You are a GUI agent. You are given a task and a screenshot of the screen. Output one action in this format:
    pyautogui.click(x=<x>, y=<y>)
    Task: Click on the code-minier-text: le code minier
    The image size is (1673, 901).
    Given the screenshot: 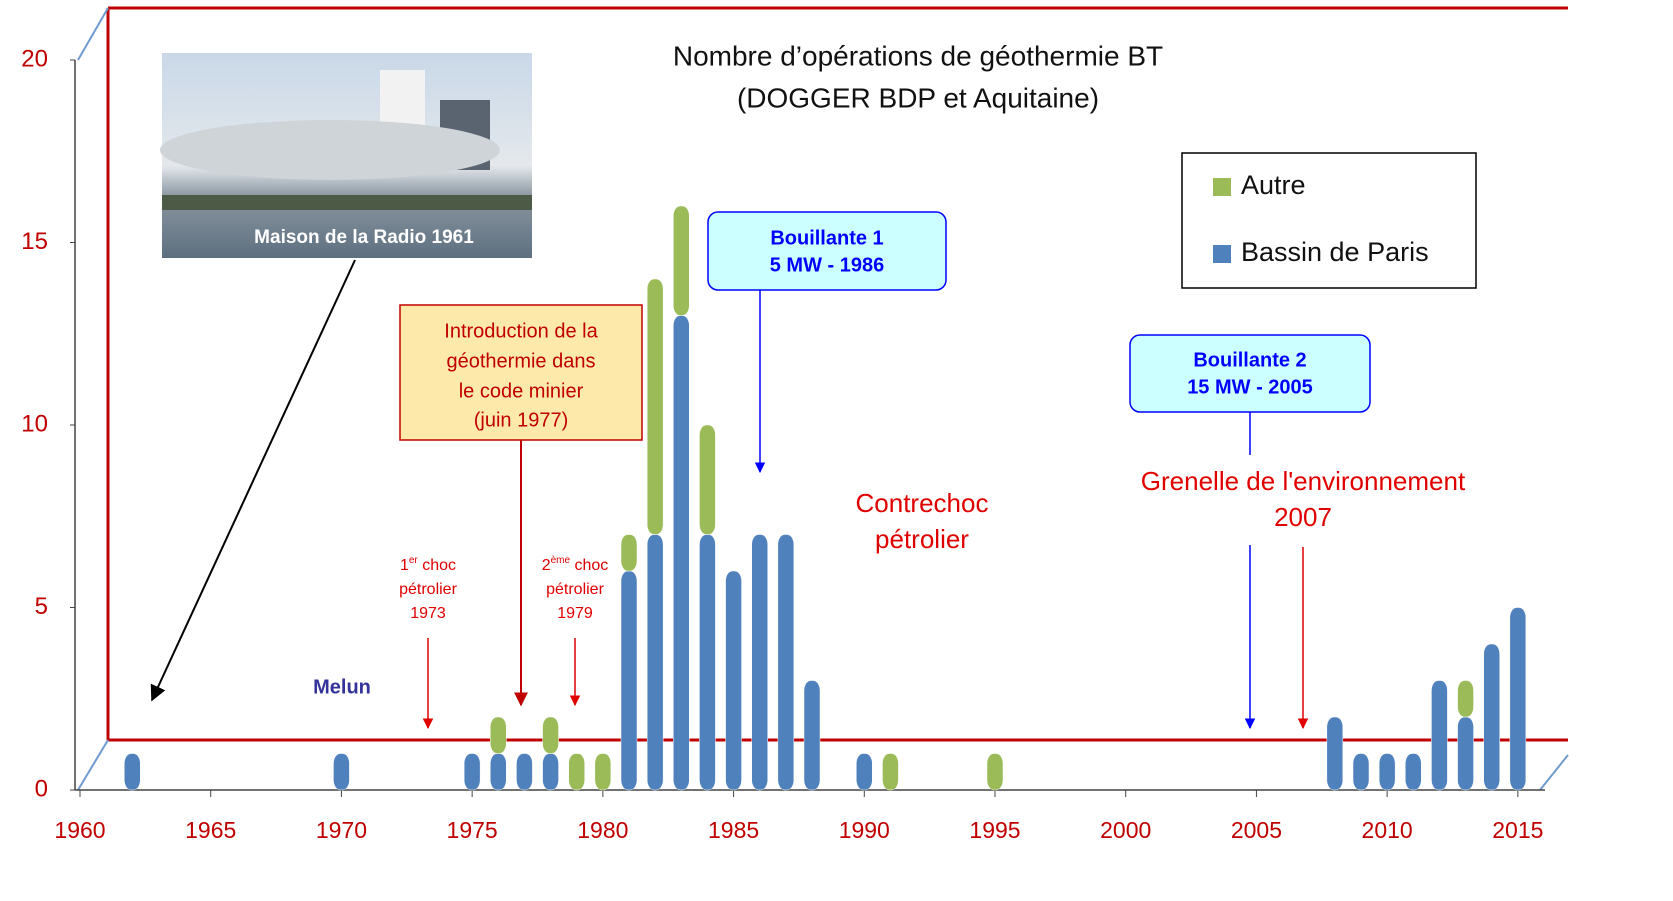 What is the action you would take?
    pyautogui.click(x=521, y=391)
    